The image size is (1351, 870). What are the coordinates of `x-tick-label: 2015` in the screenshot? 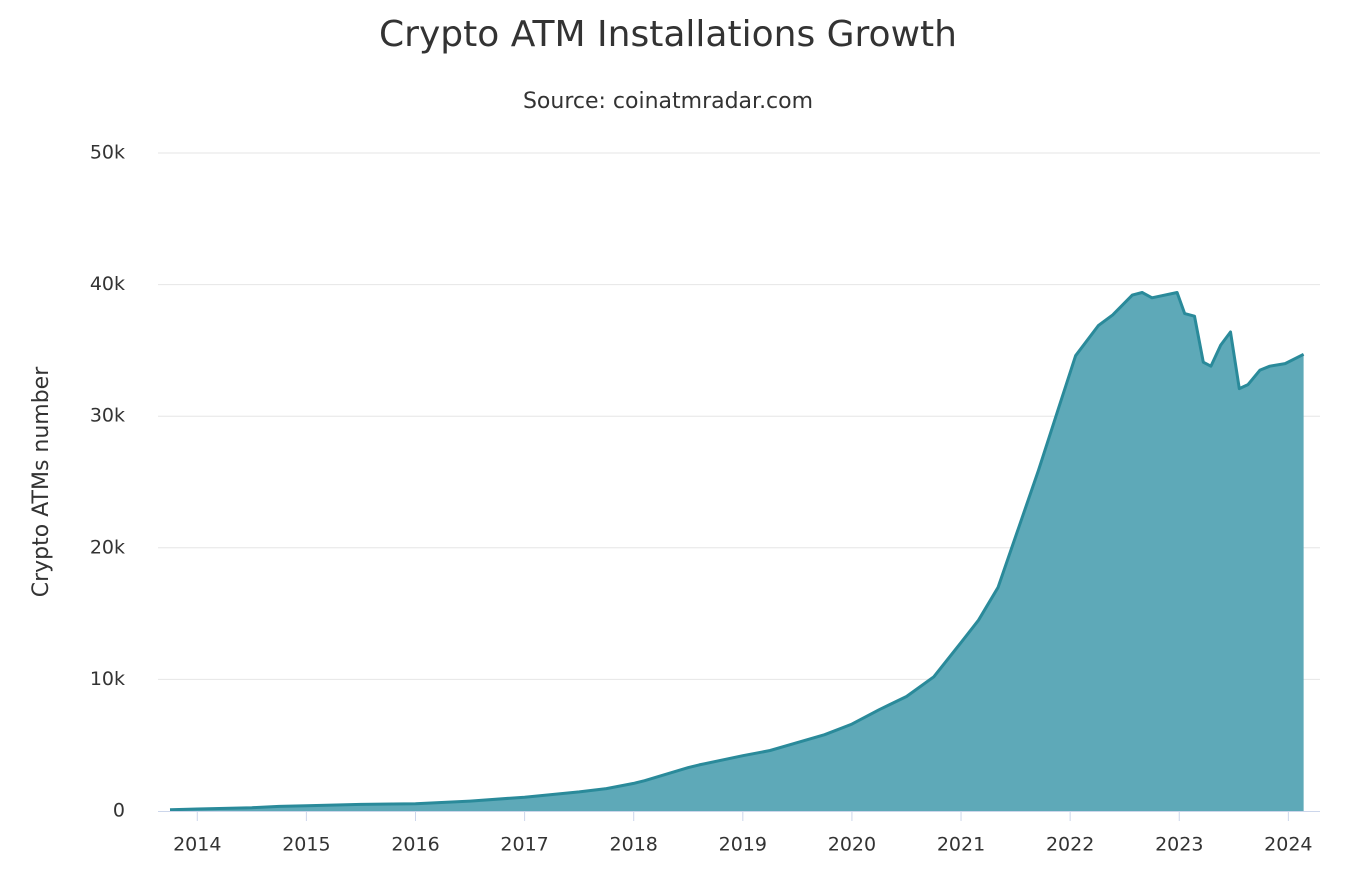 It's located at (306, 845).